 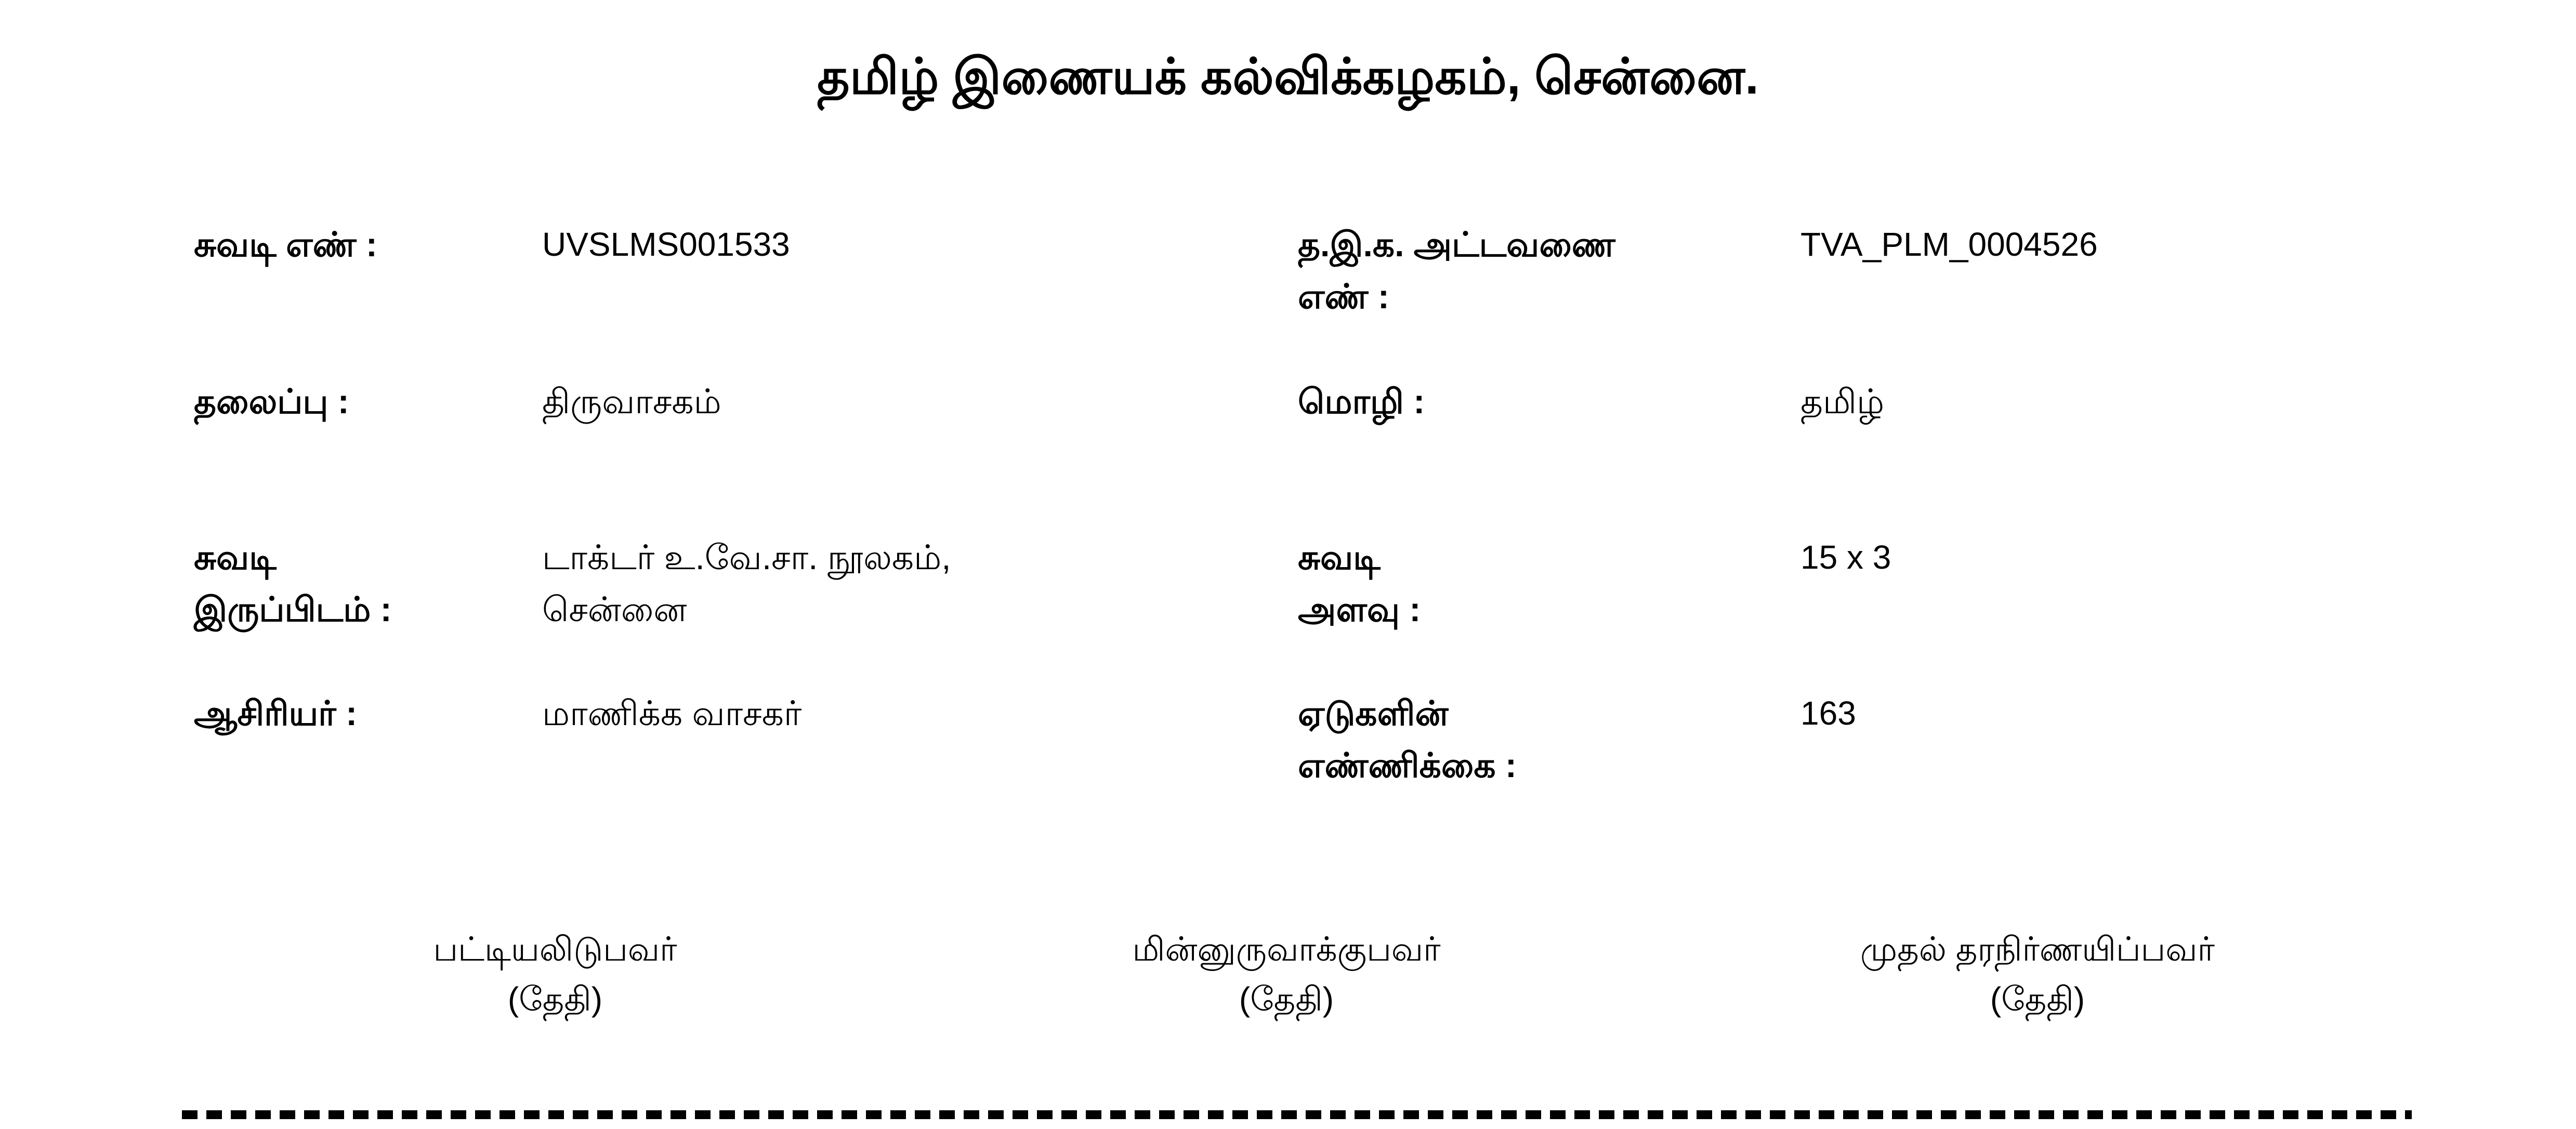 What do you see at coordinates (746, 583) in the screenshot?
I see `manuscript-location-value: டாக்டர் உ.வே.சா. நூலகம், சென்னை` at bounding box center [746, 583].